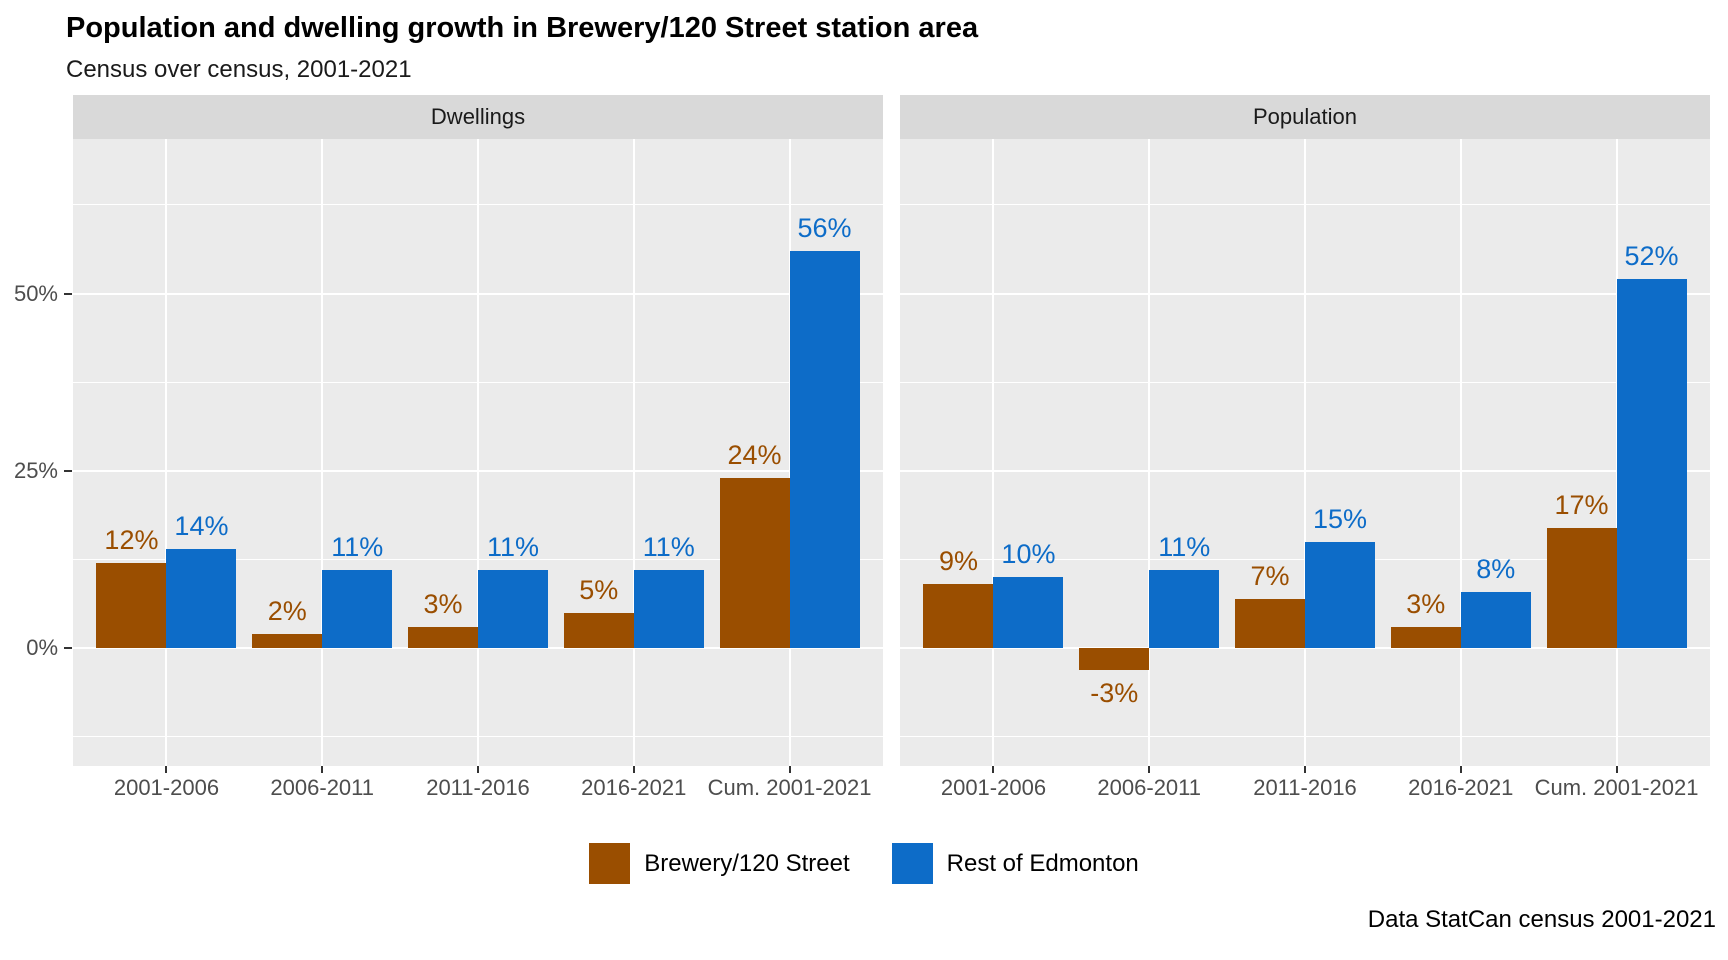 Image resolution: width=1728 pixels, height=960 pixels. What do you see at coordinates (1581, 504) in the screenshot?
I see `bar-value-label: 17%` at bounding box center [1581, 504].